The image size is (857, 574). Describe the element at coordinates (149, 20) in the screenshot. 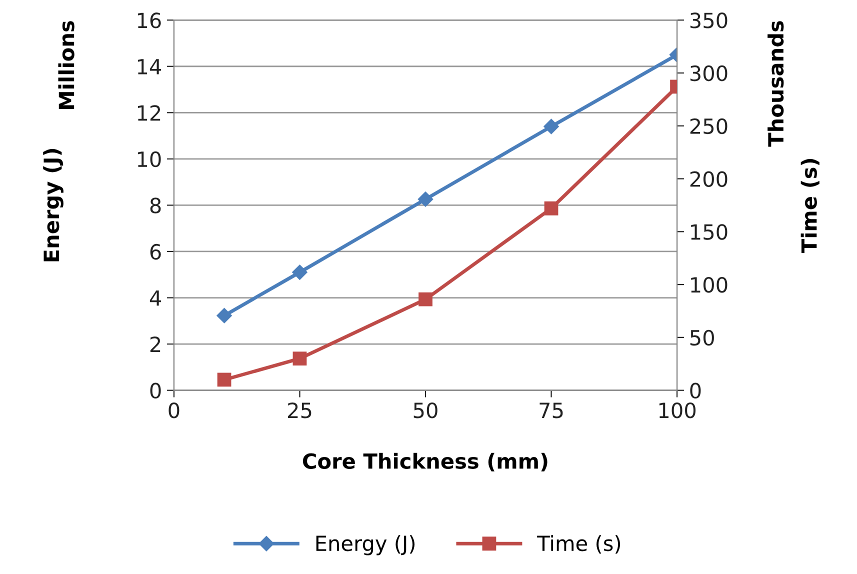

I see `y-tick-label: 16` at that location.